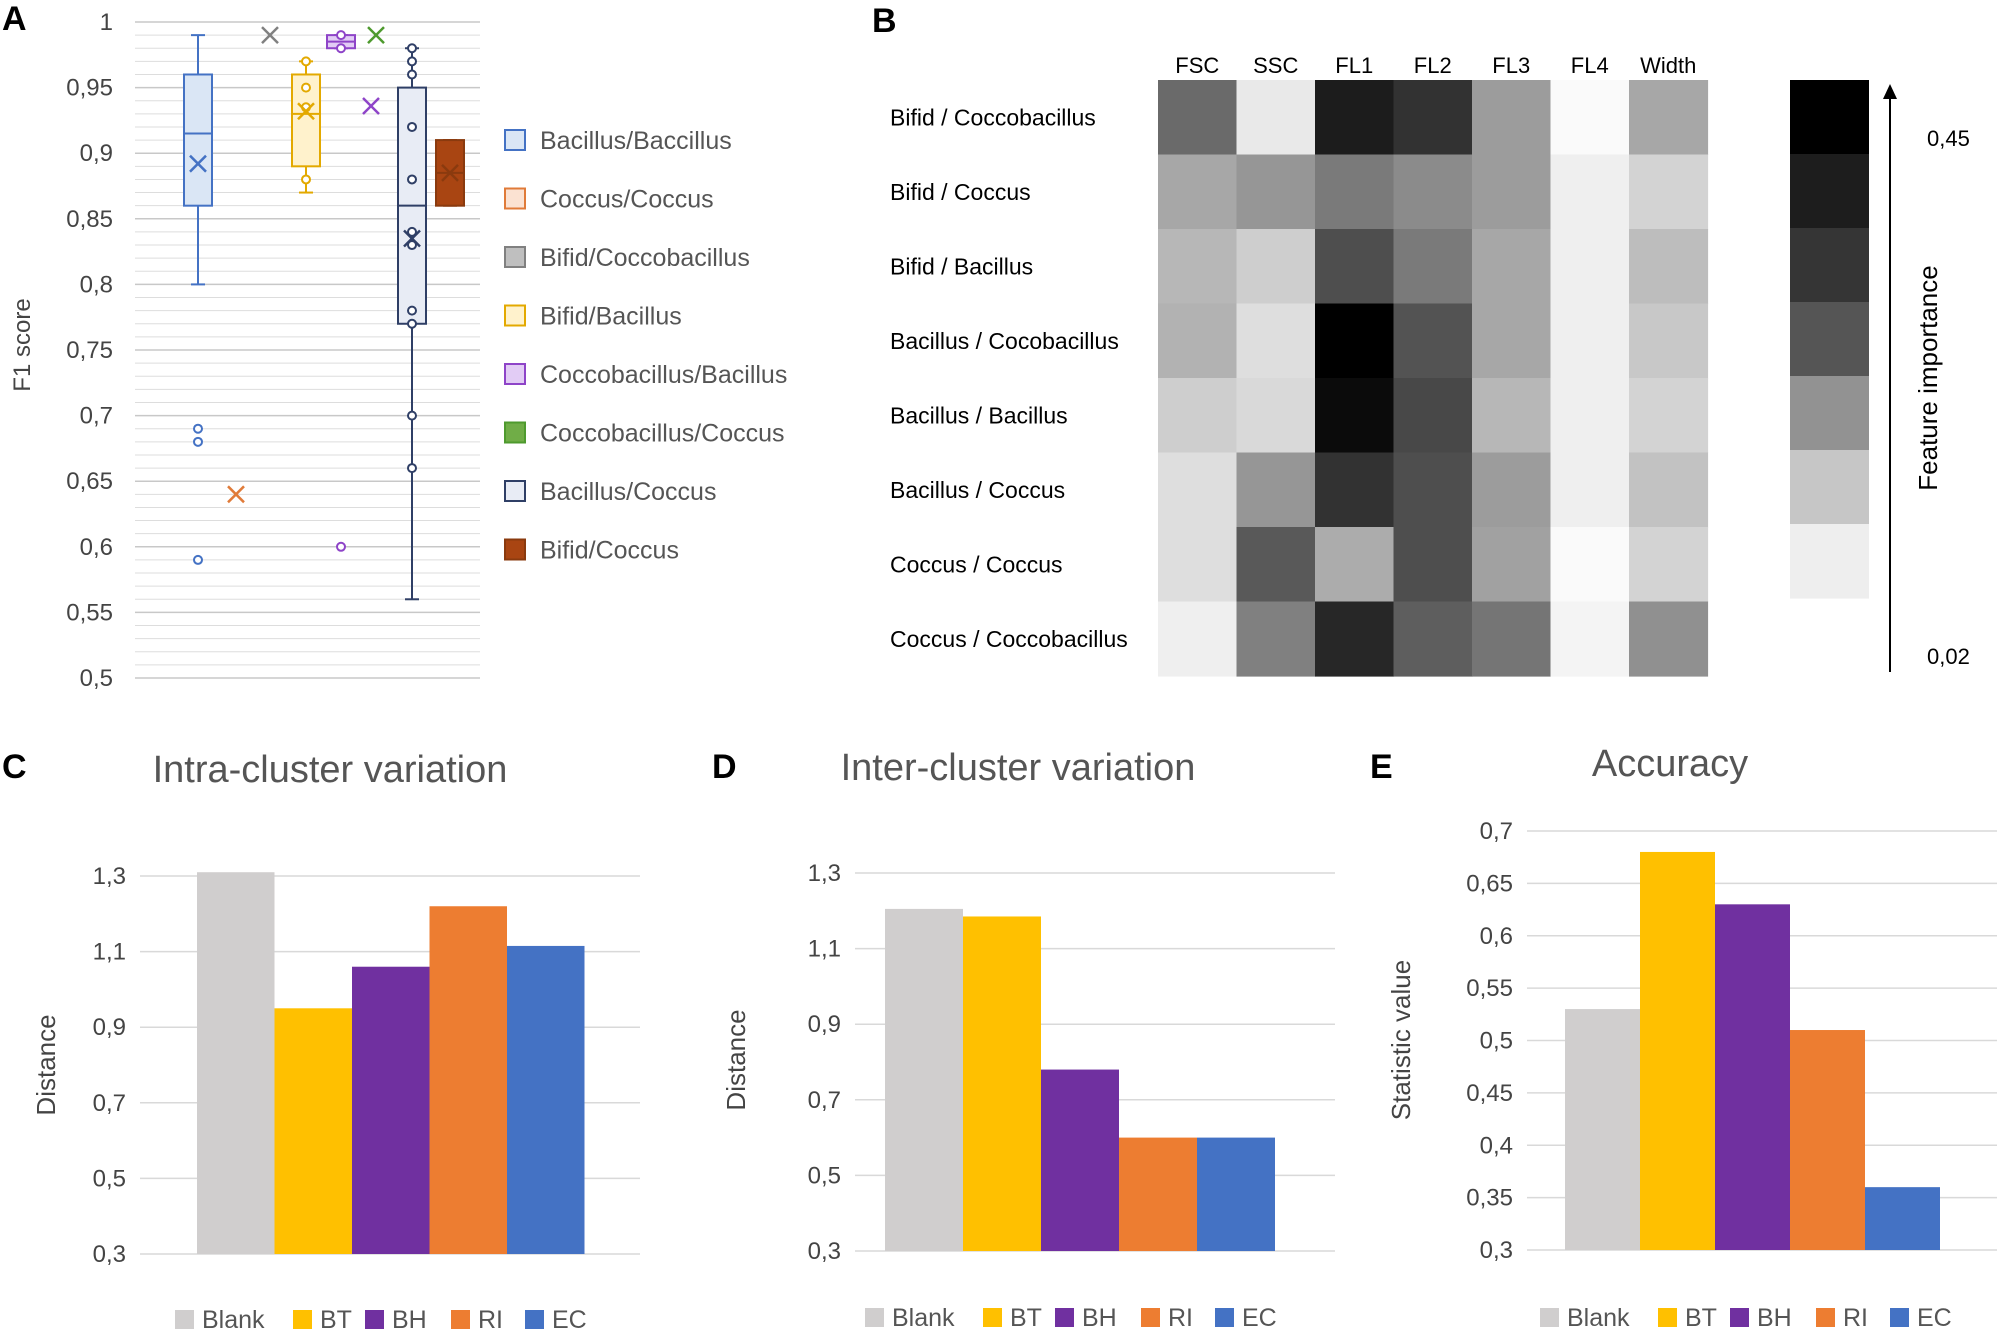 This screenshot has width=2000, height=1338. Describe the element at coordinates (376, 35) in the screenshot. I see `box-coccobacillus-coccus` at that location.